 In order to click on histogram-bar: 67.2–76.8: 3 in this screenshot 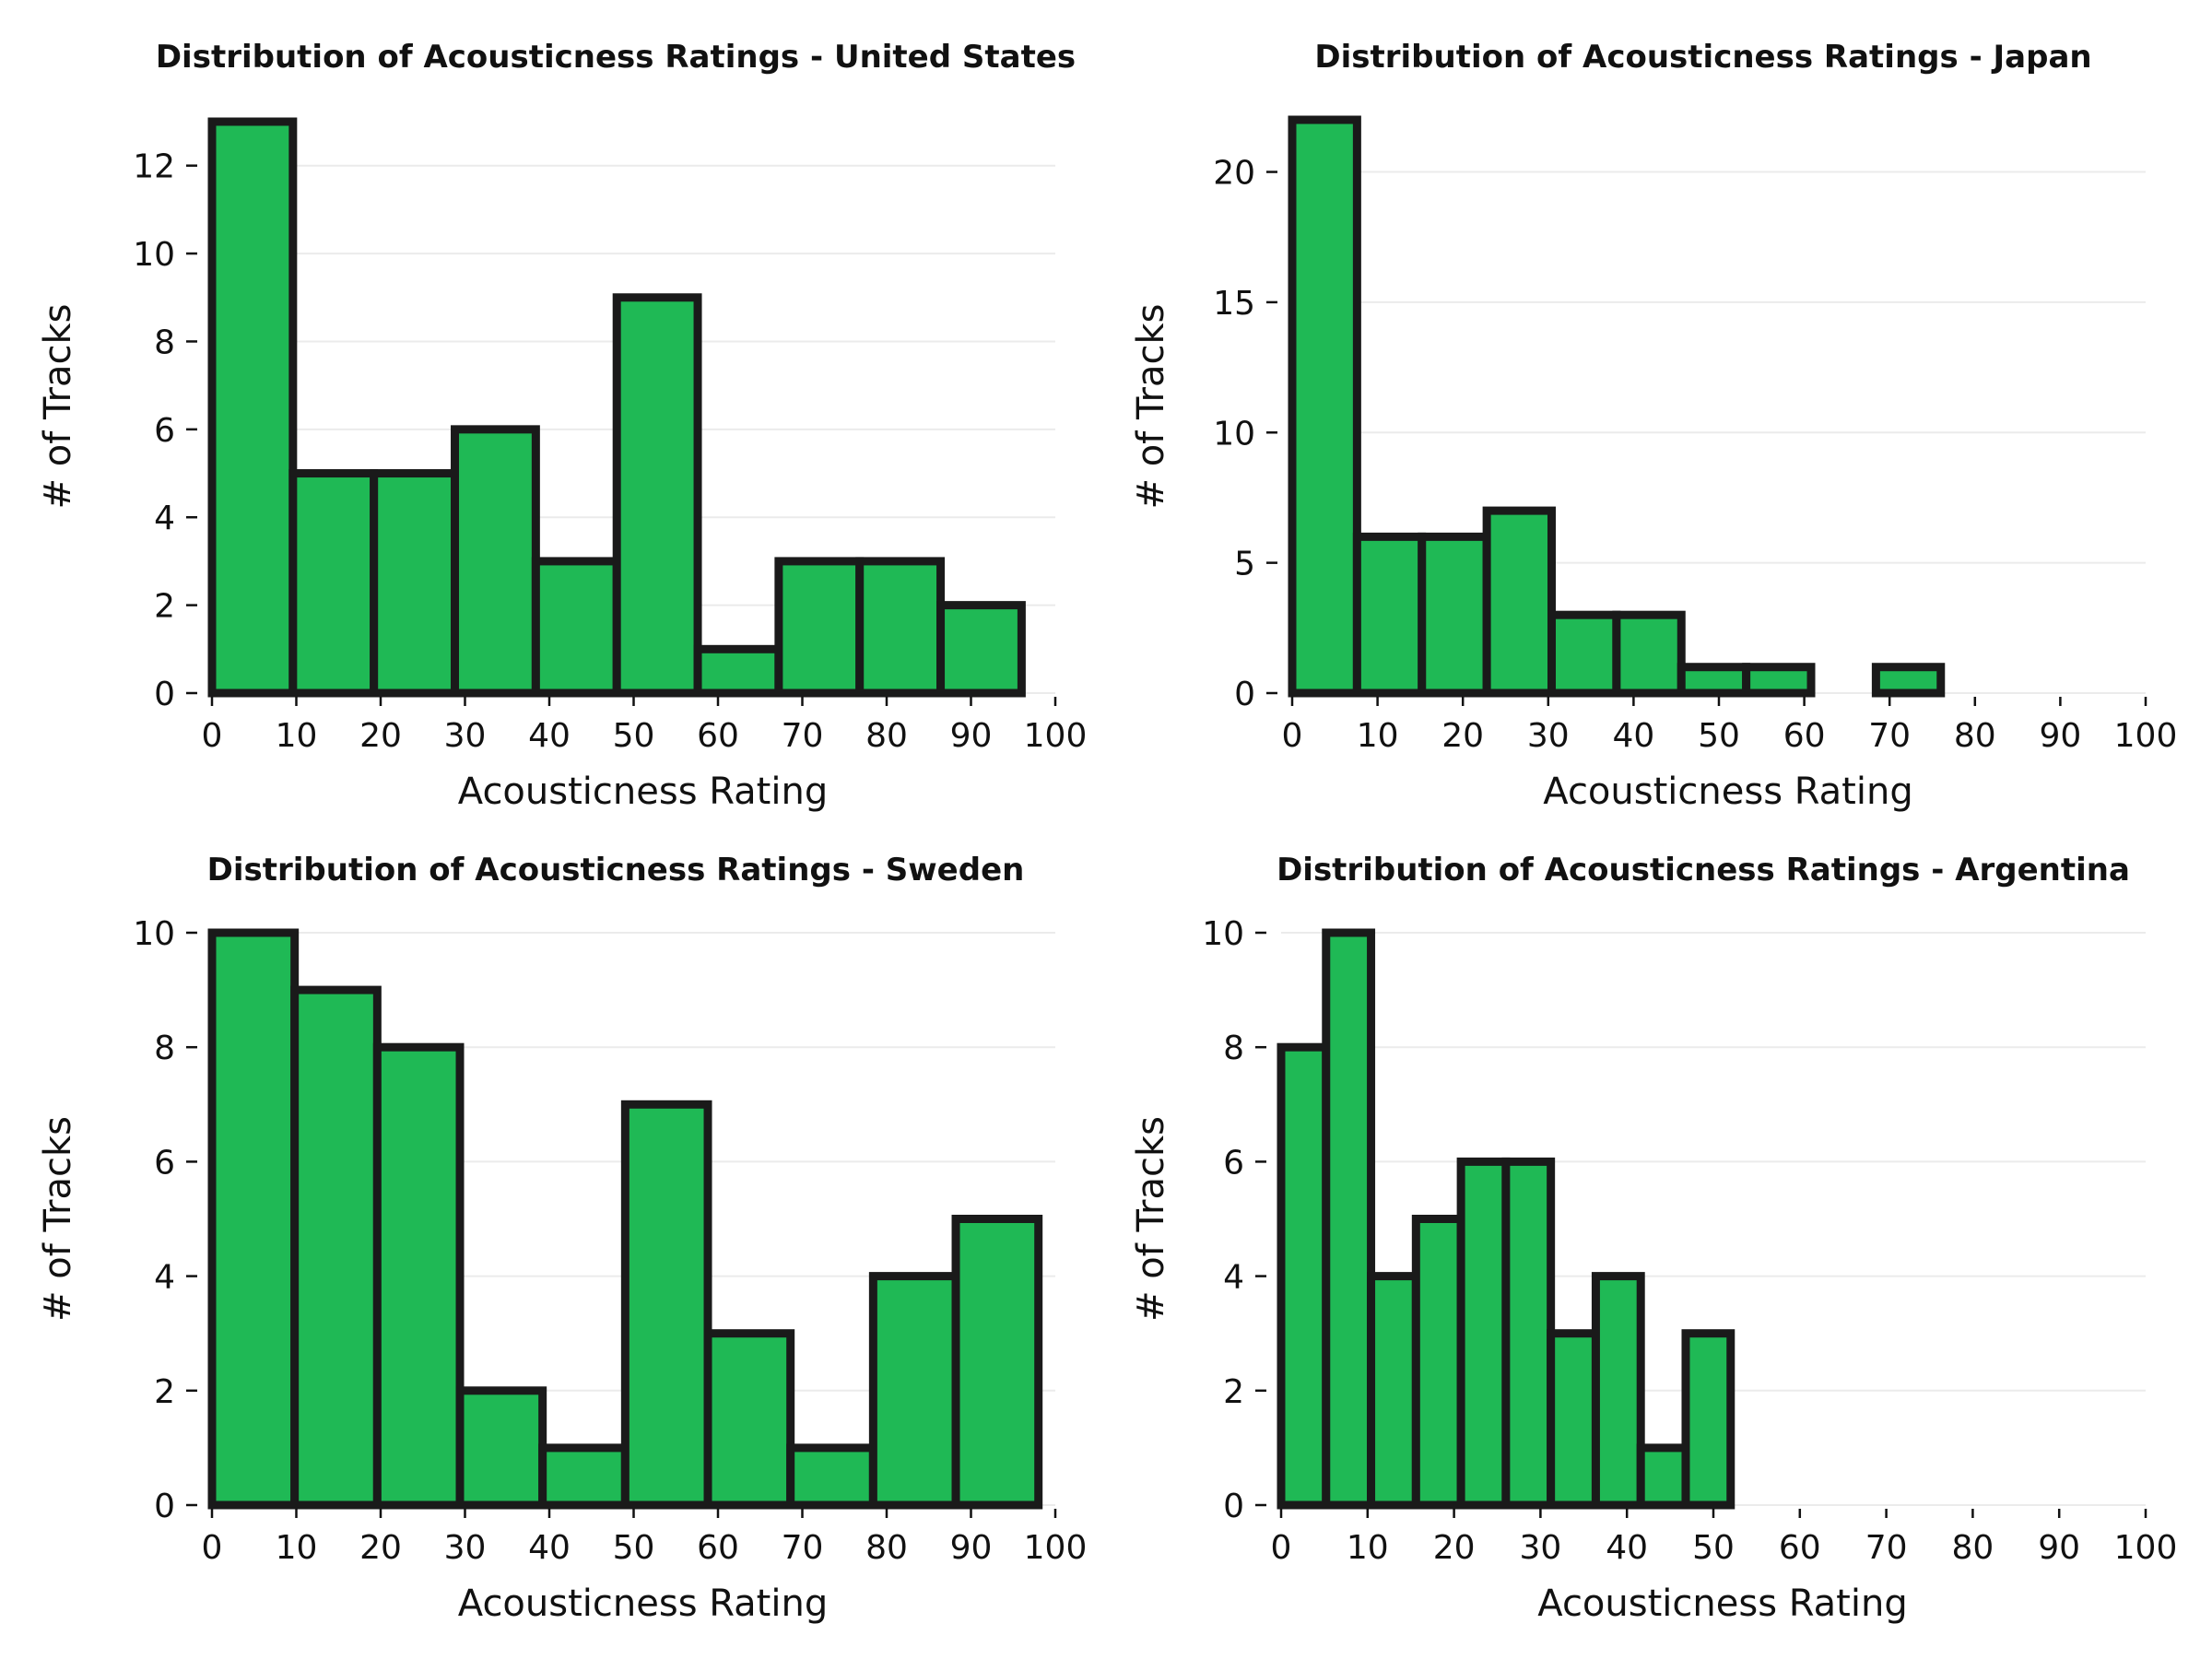, I will do `click(819, 627)`.